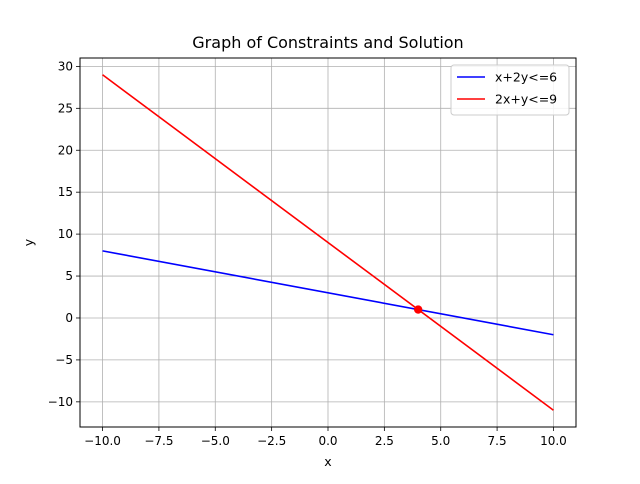 The height and width of the screenshot is (484, 640). What do you see at coordinates (497, 441) in the screenshot?
I see `x-tick-label: 7.5` at bounding box center [497, 441].